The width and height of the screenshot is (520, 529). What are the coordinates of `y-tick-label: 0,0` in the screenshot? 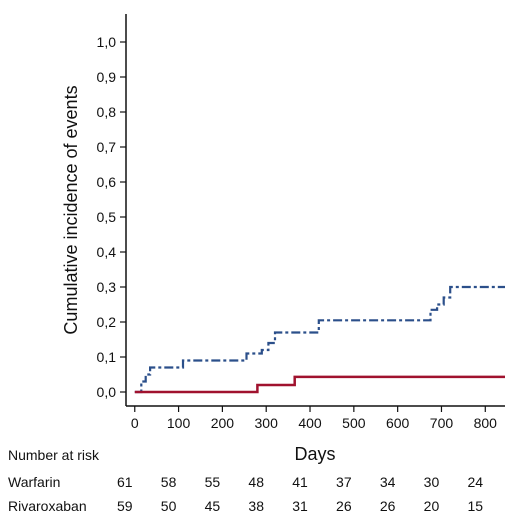 It's located at (107, 392).